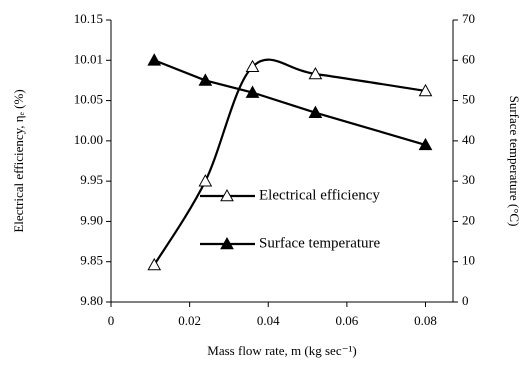 The image size is (529, 369). What do you see at coordinates (268, 320) in the screenshot?
I see `x-tick-label: 0.04` at bounding box center [268, 320].